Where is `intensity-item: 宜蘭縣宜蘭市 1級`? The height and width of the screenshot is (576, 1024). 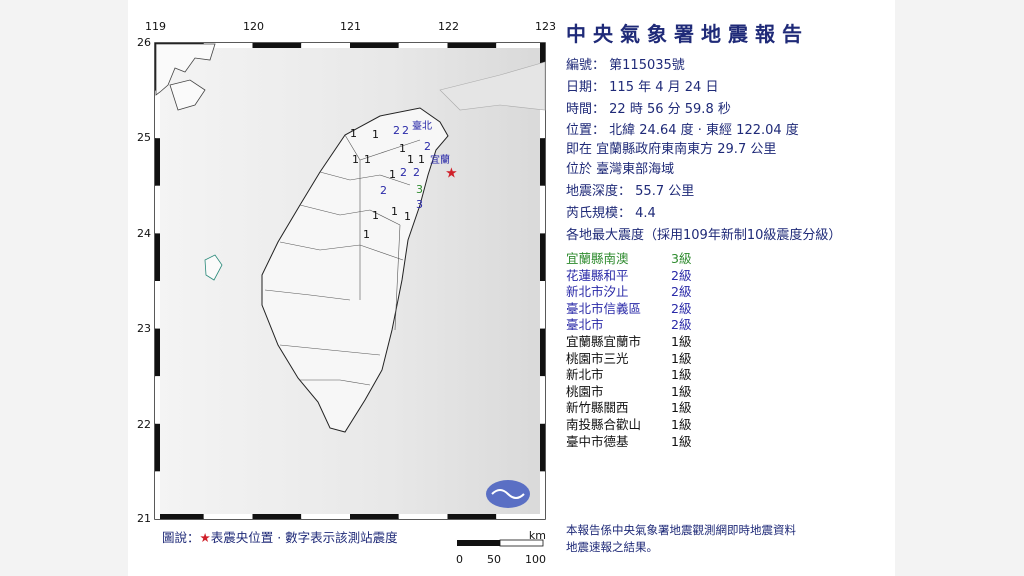
intensity-item: 宜蘭縣宜蘭市 1級 is located at coordinates (726, 342).